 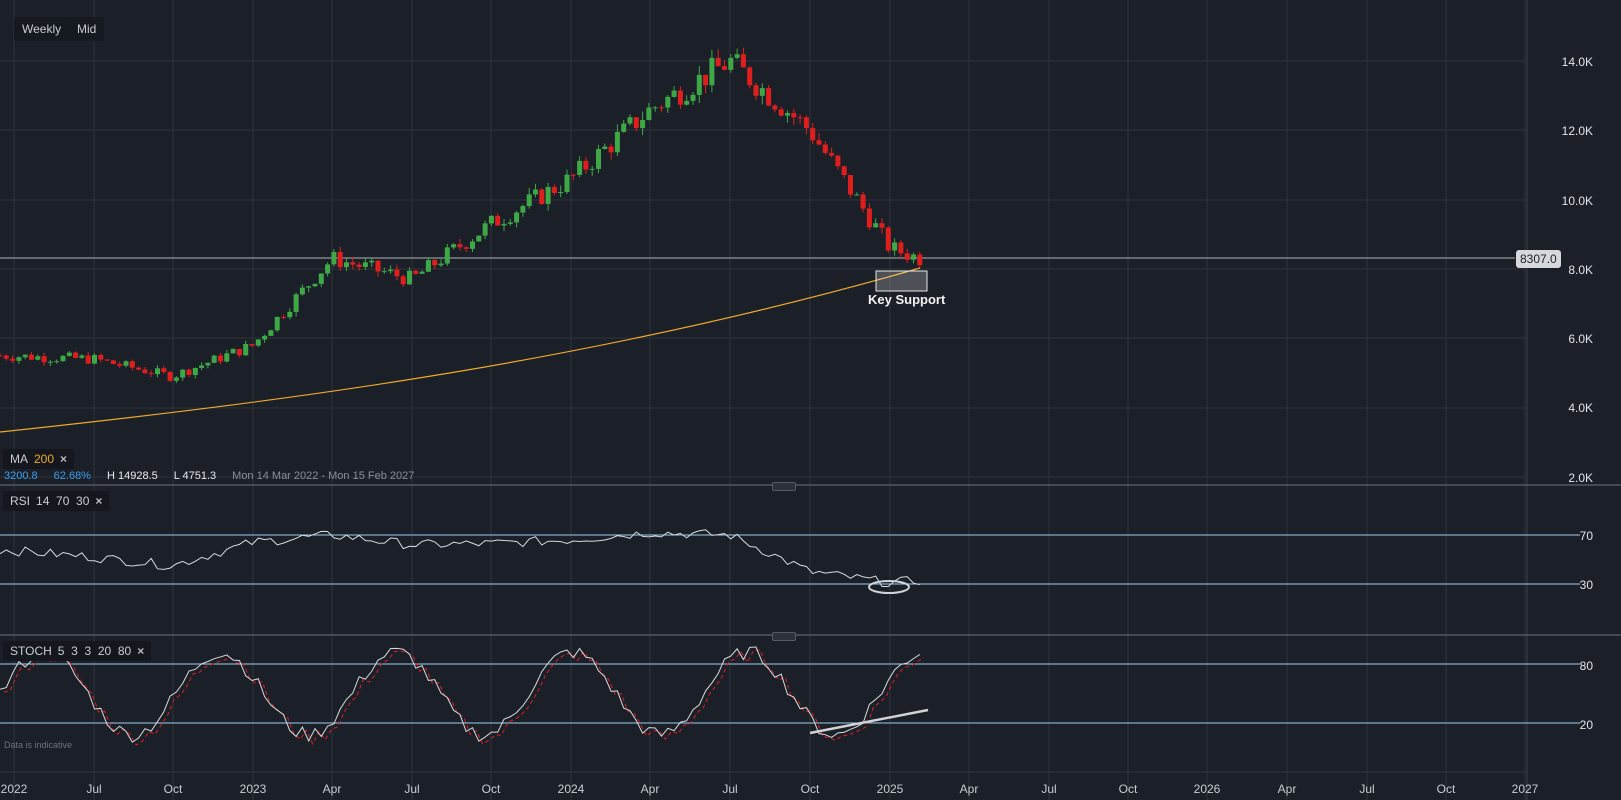 What do you see at coordinates (19, 459) in the screenshot?
I see `ma-label: MA` at bounding box center [19, 459].